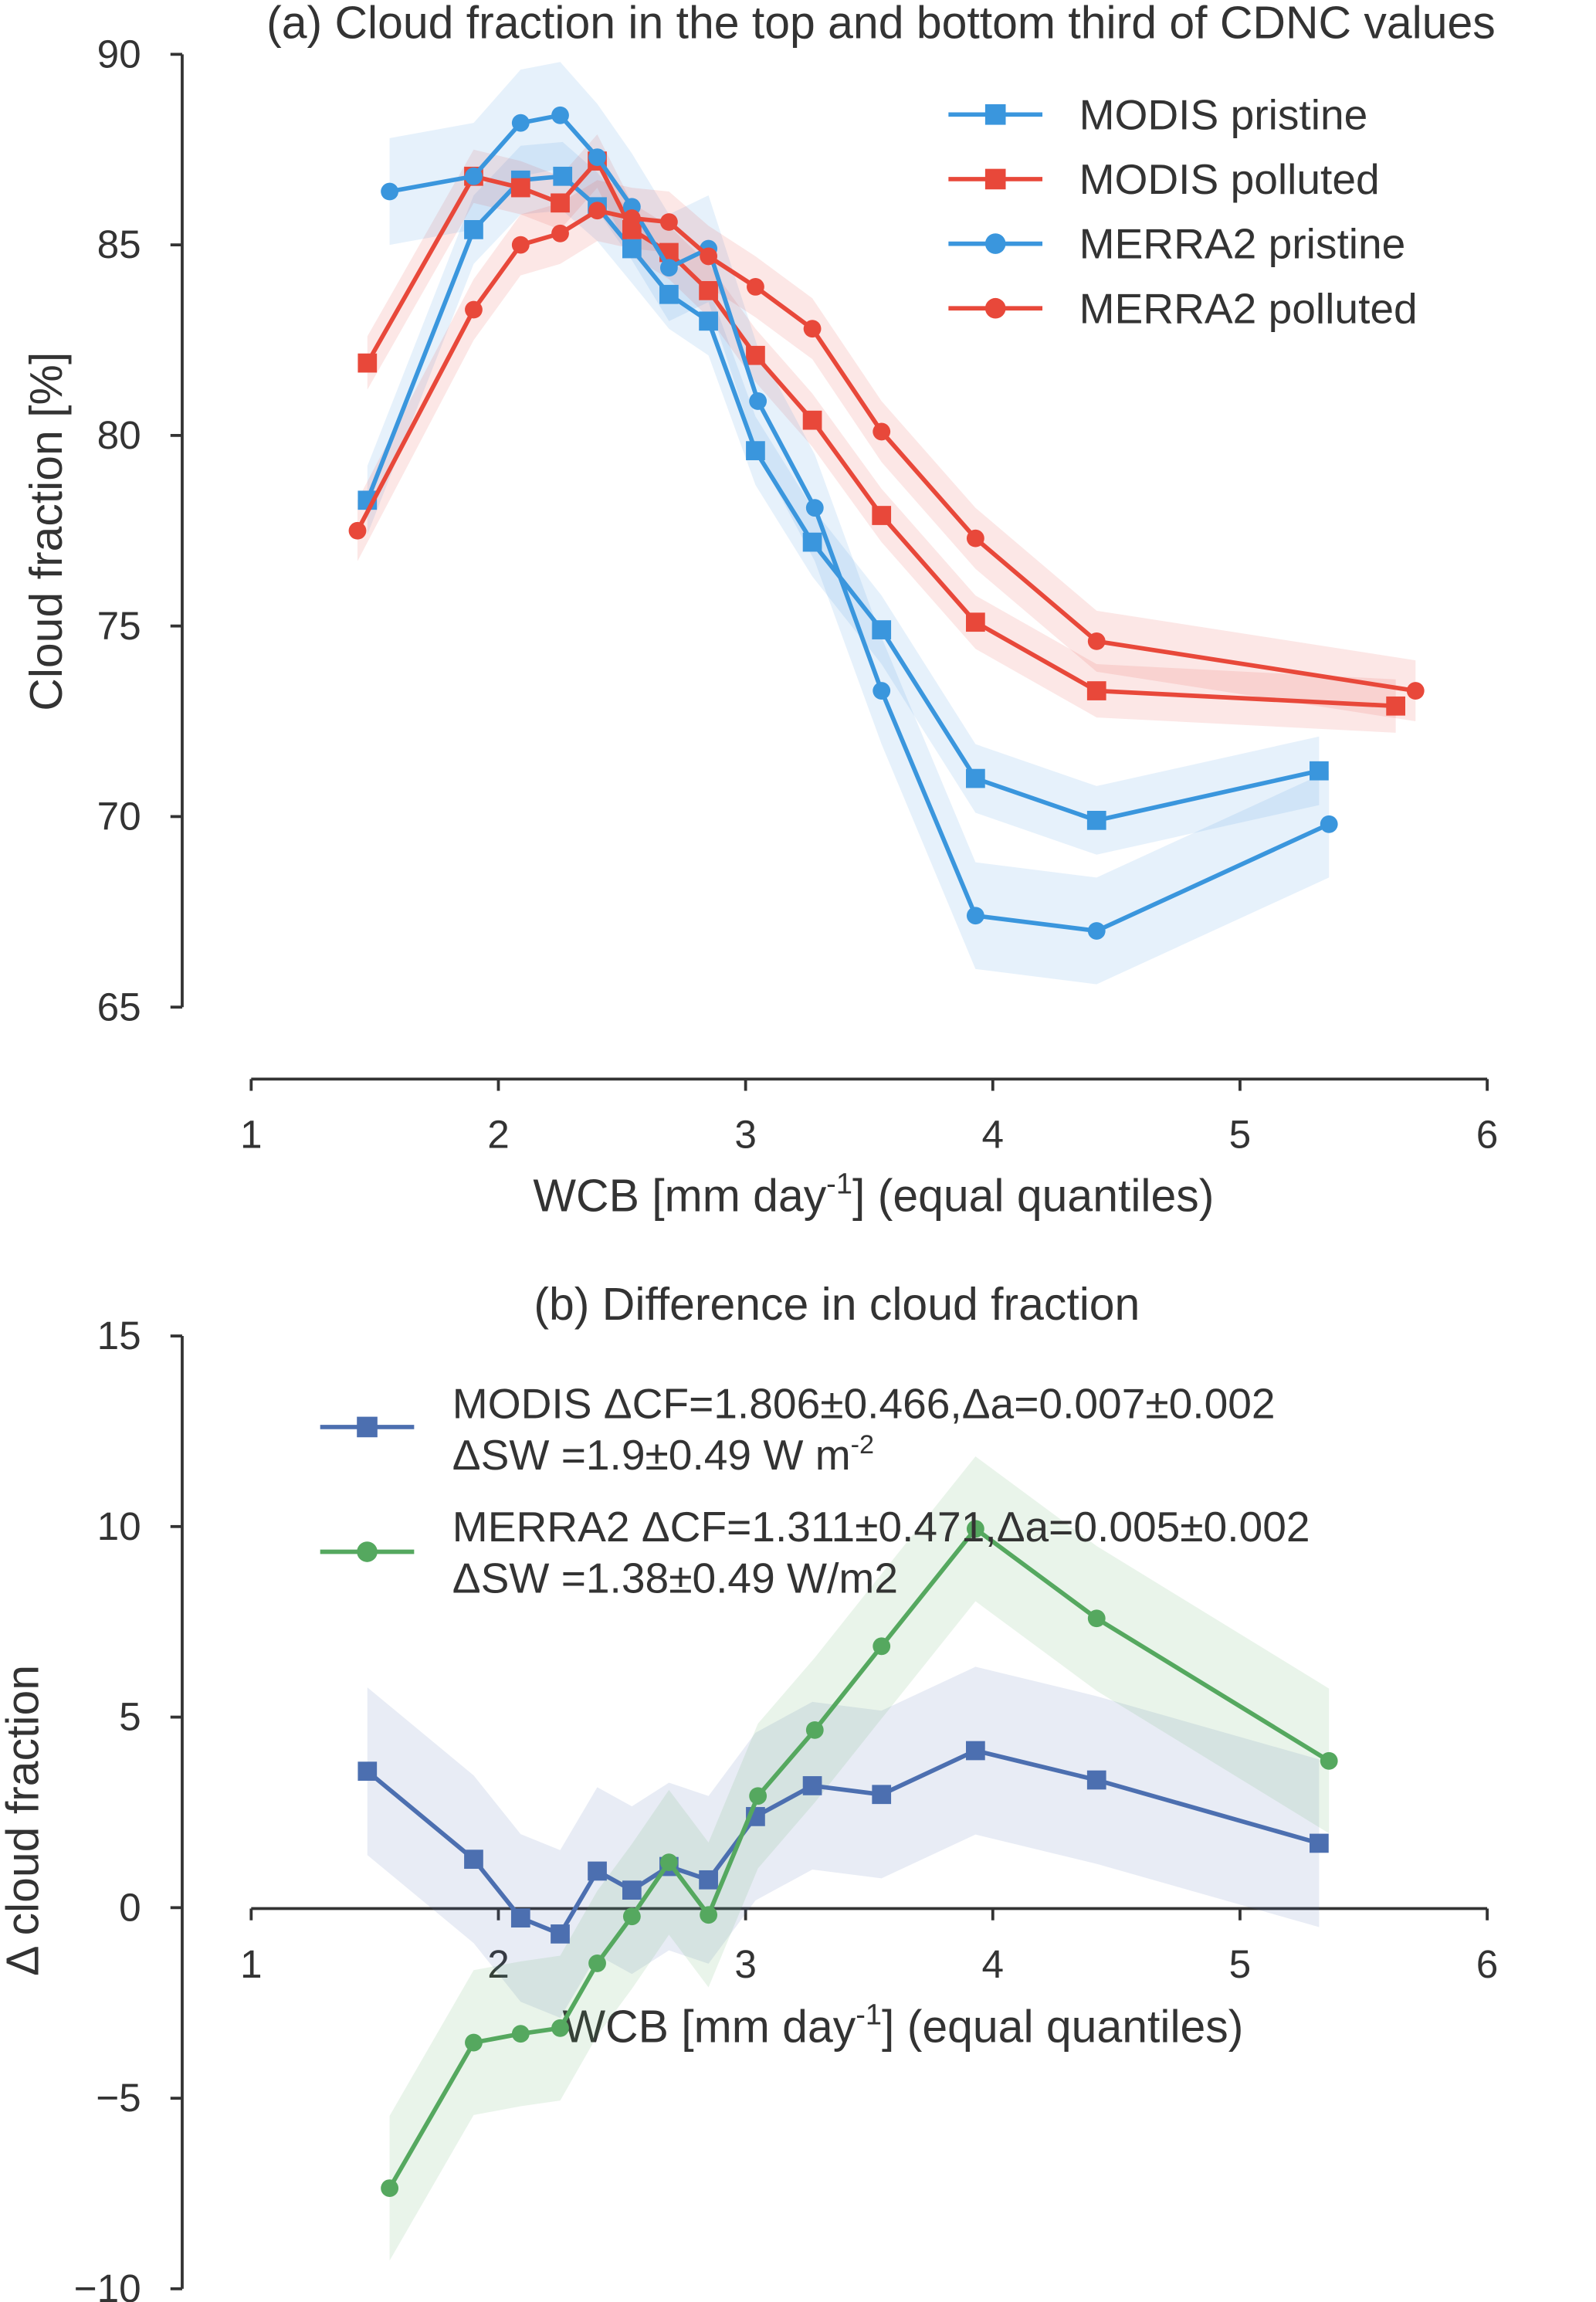 Image resolution: width=1596 pixels, height=2302 pixels. Describe the element at coordinates (1248, 308) in the screenshot. I see `legend-label: MERRA2 polluted` at that location.